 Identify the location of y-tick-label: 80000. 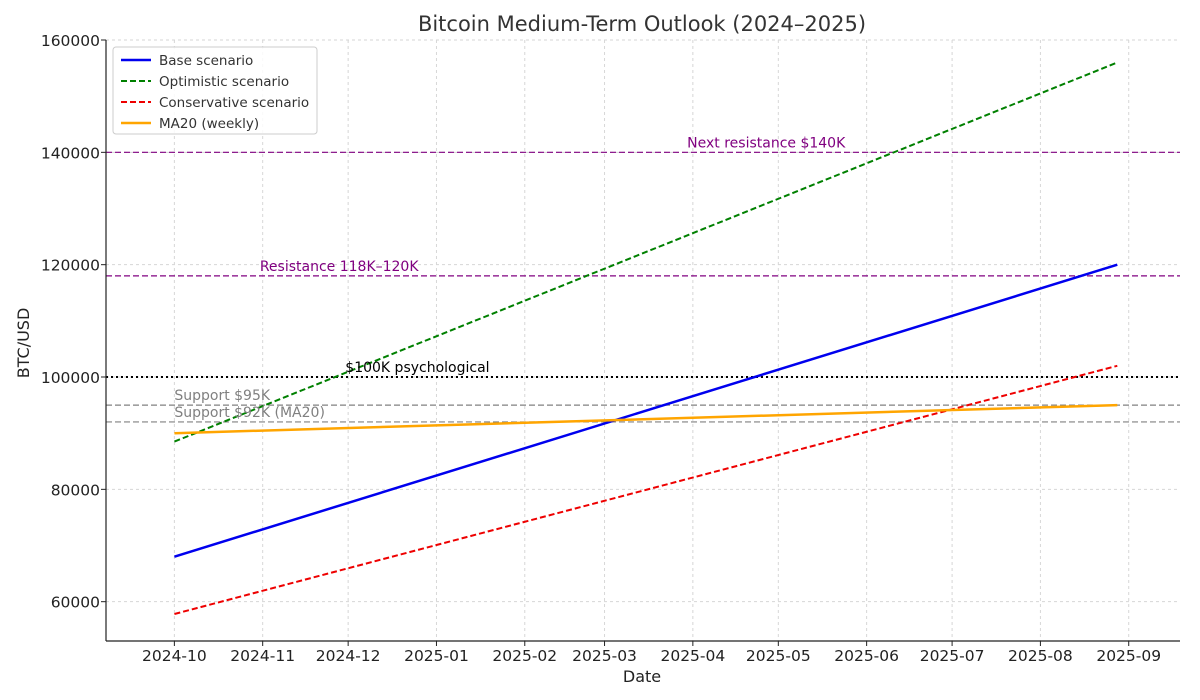
(75, 490).